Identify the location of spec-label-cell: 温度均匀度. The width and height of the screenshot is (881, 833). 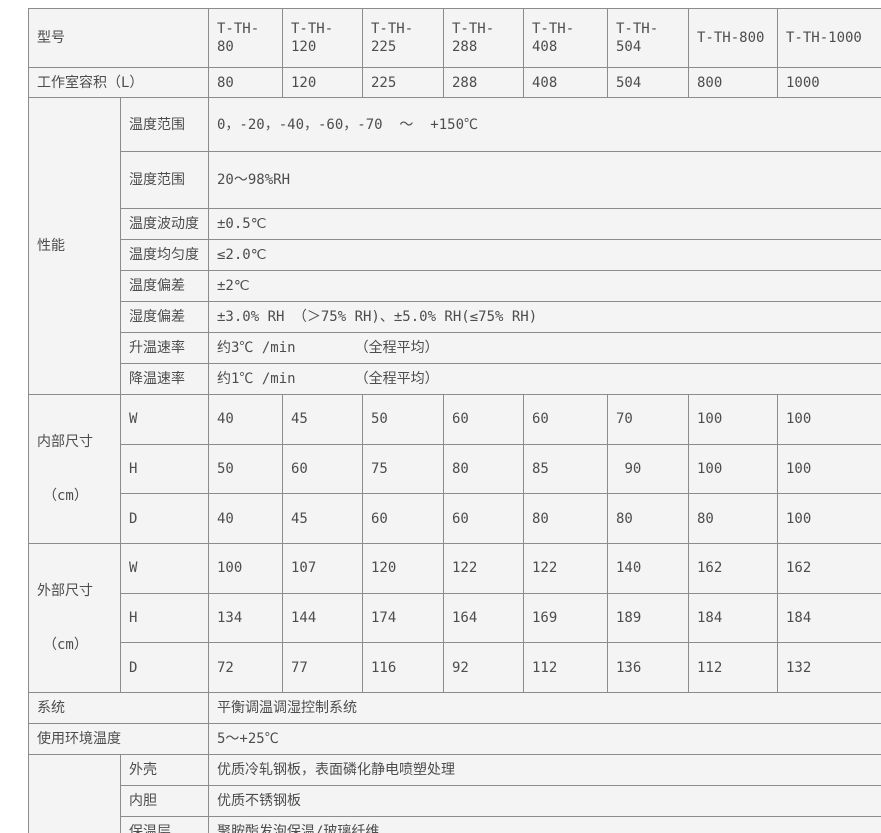
(164, 255).